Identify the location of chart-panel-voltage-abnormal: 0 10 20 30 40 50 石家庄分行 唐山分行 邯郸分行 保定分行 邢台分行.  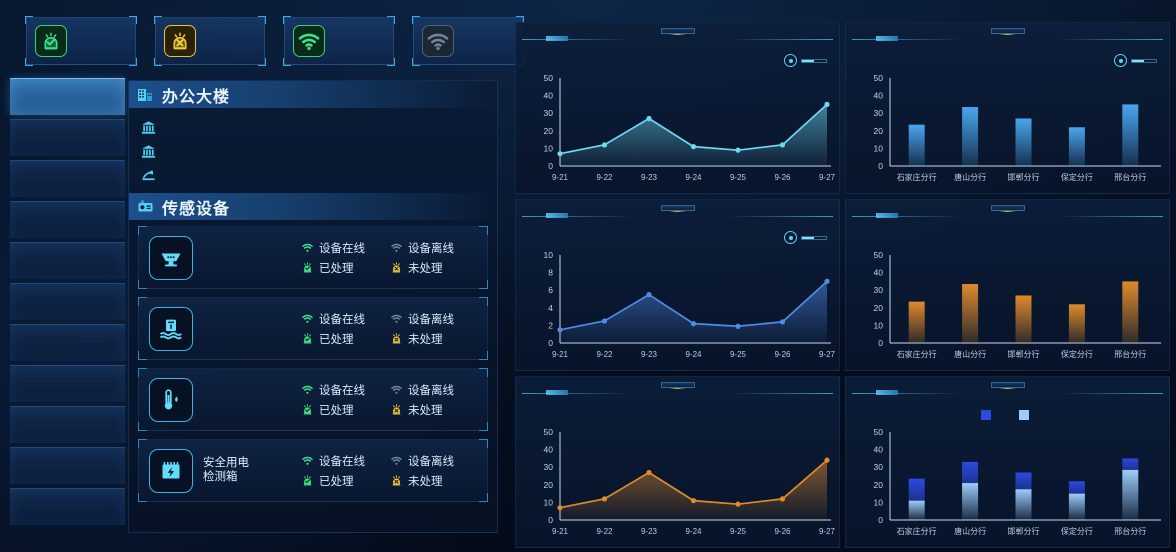
(1007, 462).